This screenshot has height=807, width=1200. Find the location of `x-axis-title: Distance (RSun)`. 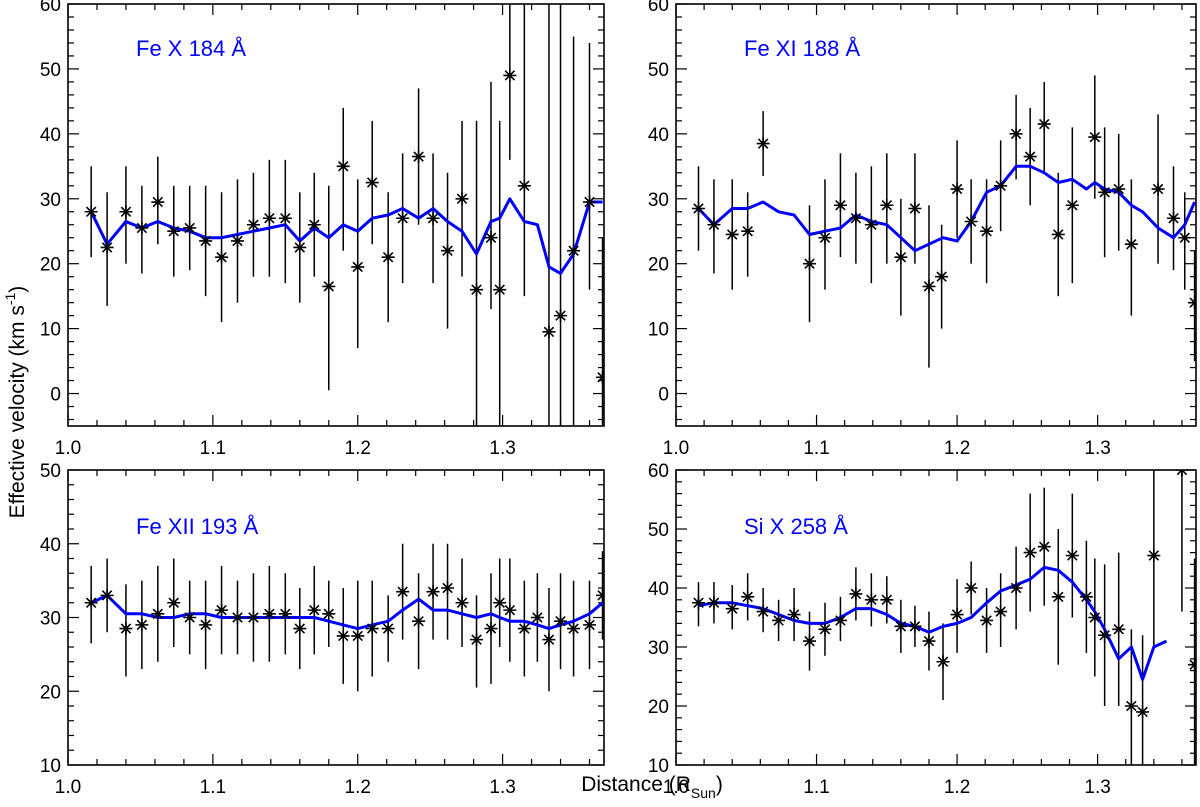

x-axis-title: Distance (RSun) is located at coordinates (652, 787).